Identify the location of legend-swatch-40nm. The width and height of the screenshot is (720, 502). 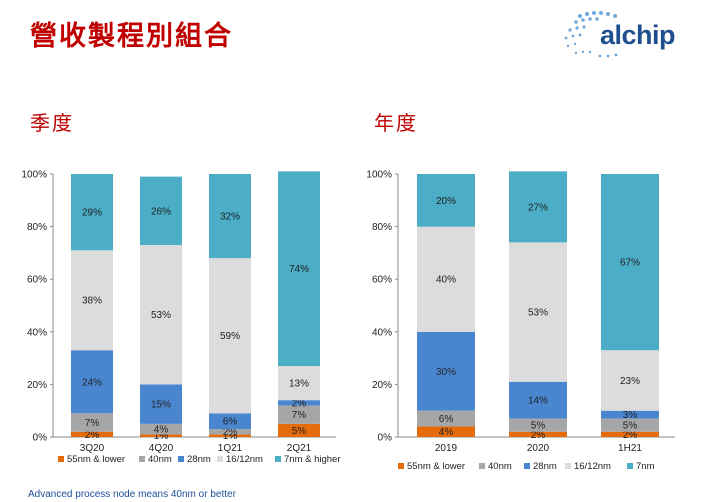
(482, 466).